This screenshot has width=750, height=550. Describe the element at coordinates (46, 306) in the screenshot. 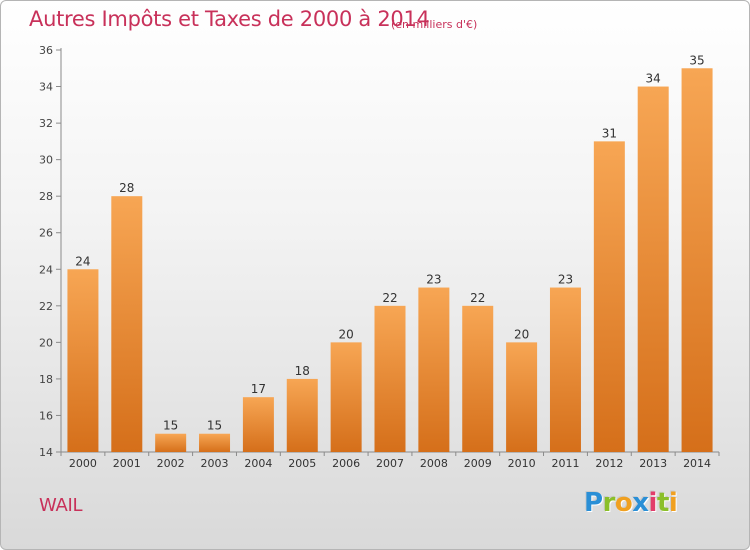

I see `y-tick-label: 22` at that location.